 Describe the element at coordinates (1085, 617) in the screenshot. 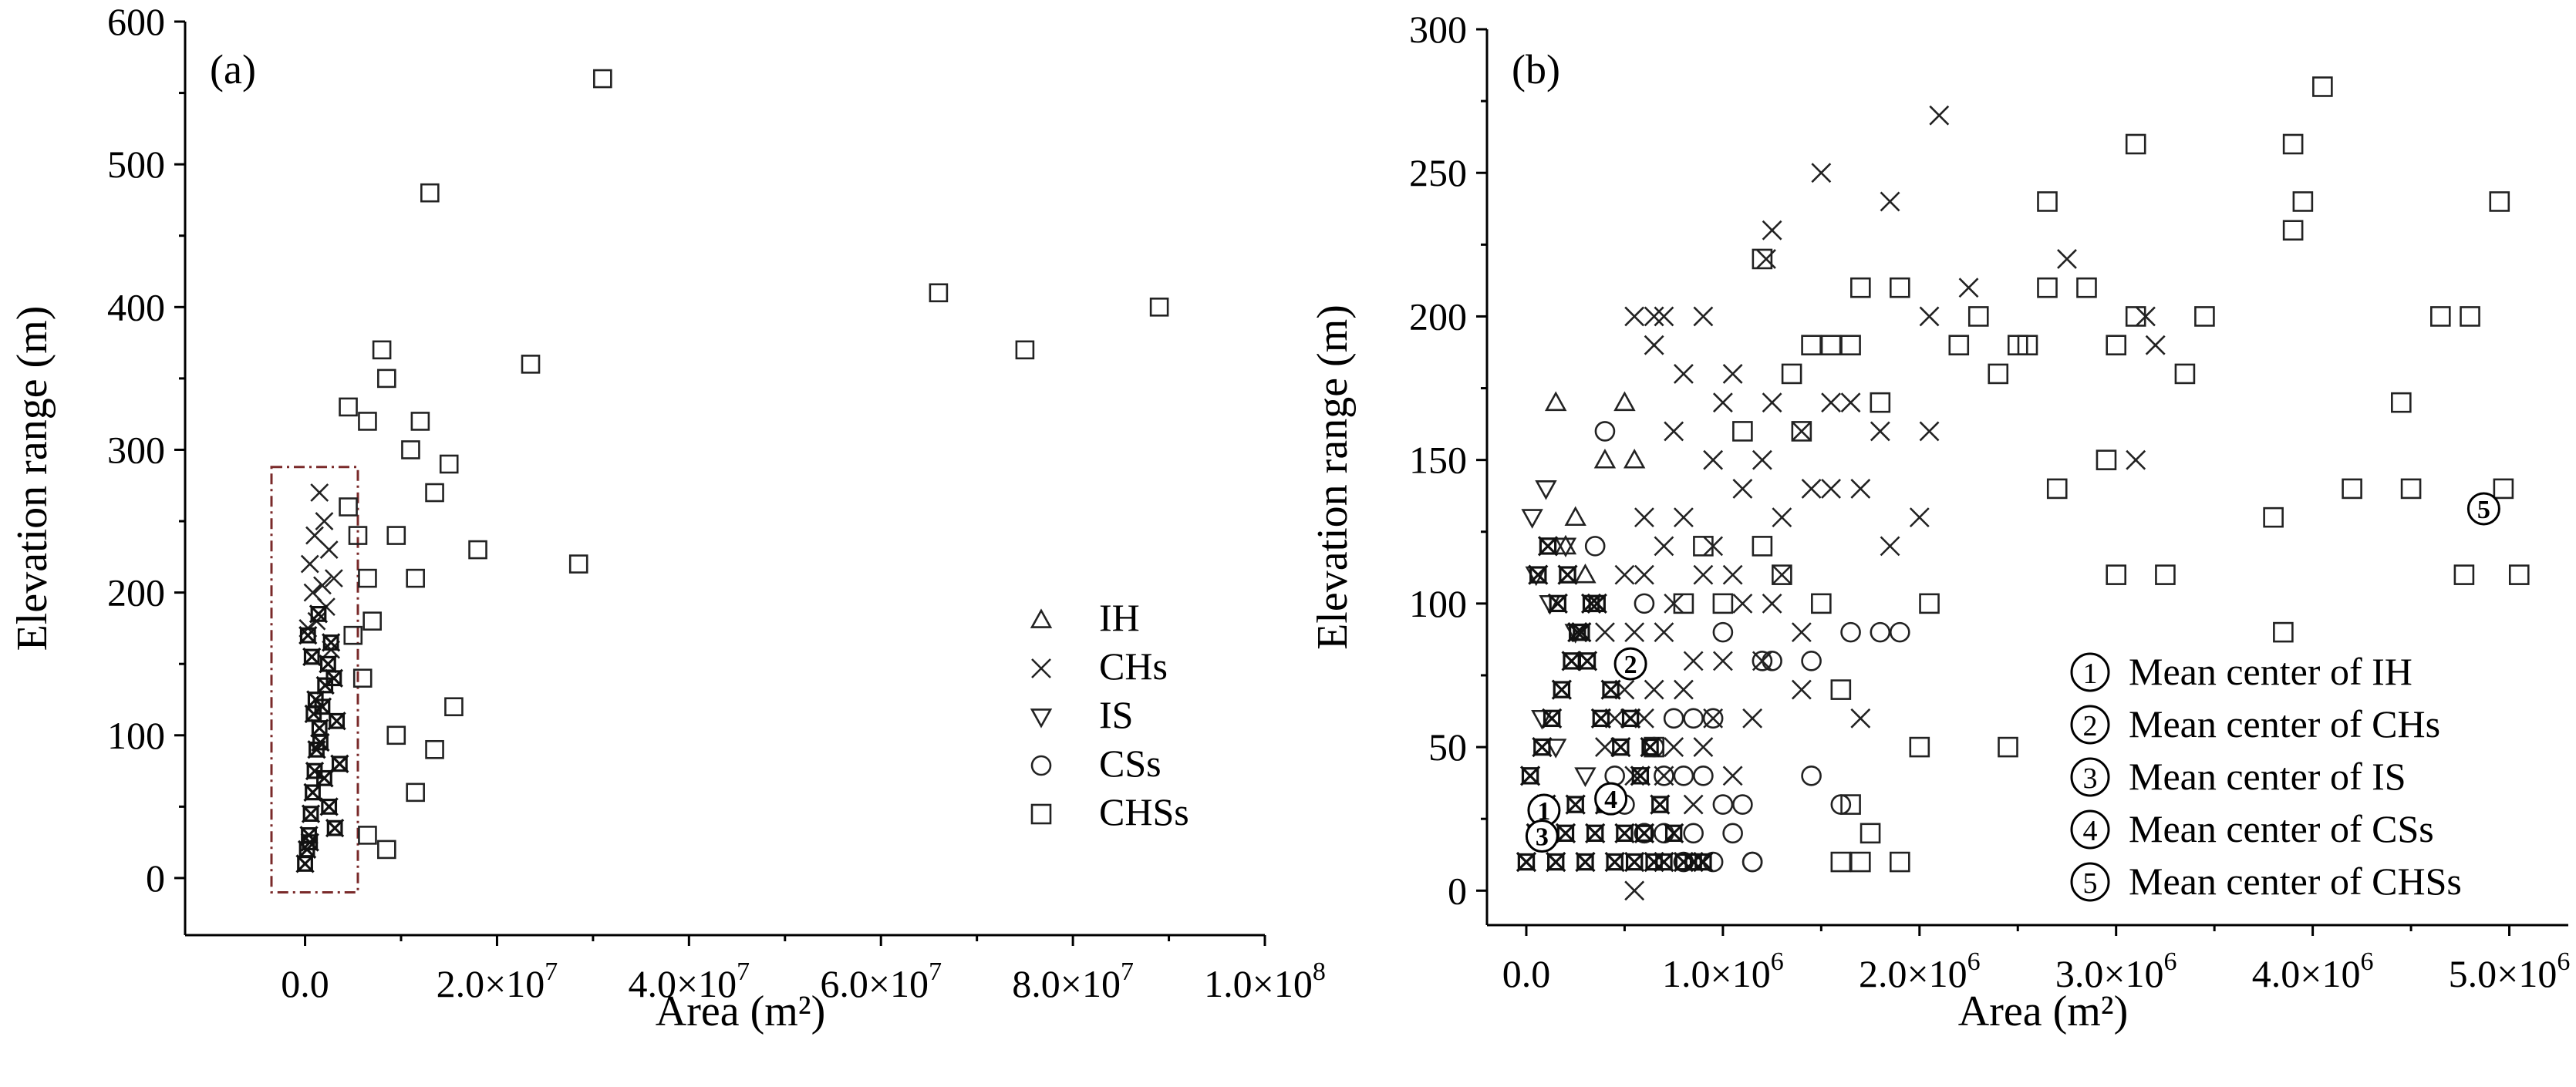

I see `legend-entry-0: IH` at that location.